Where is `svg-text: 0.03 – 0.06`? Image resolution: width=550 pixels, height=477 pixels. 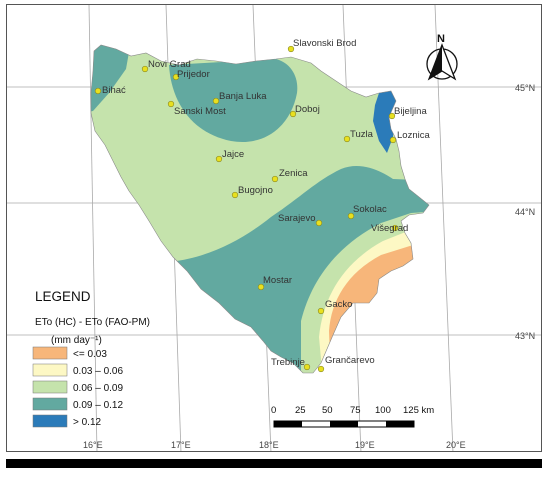
svg-text: 0.03 – 0.06 is located at coordinates (98, 371).